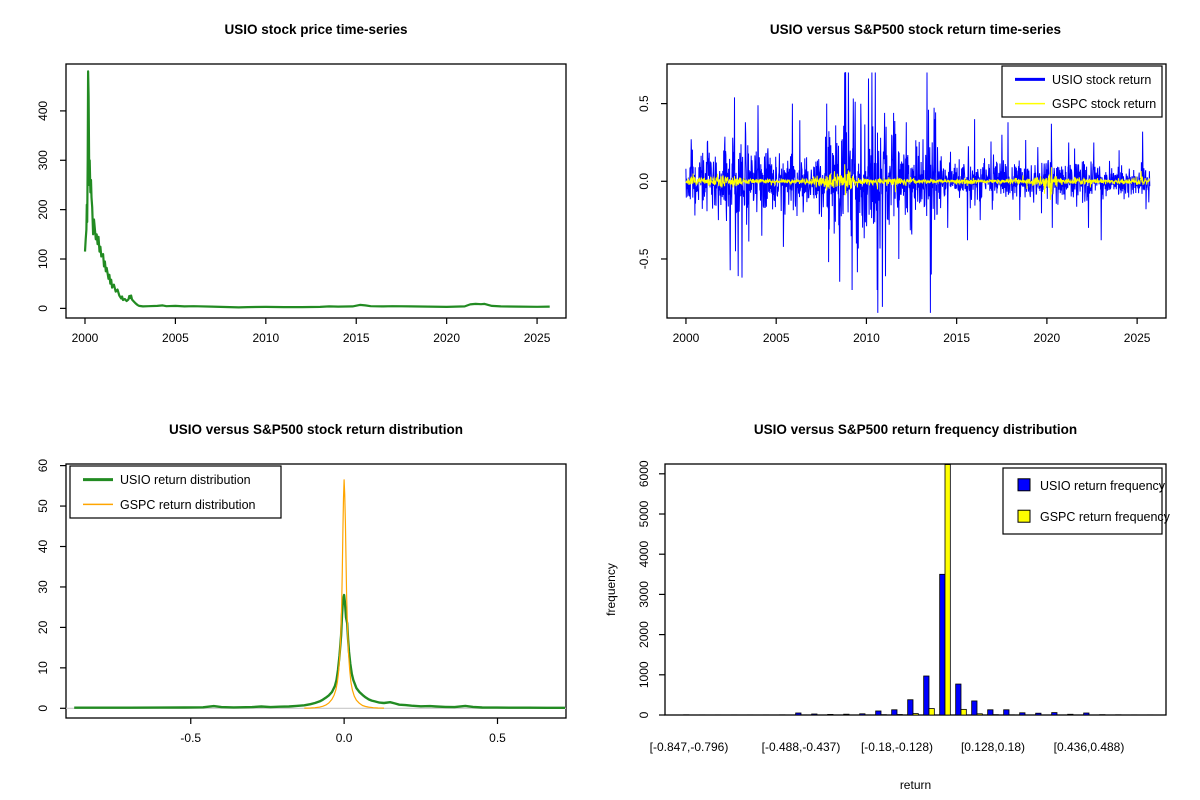 This screenshot has width=1200, height=800. Describe the element at coordinates (644, 181) in the screenshot. I see `y-tick-label: 0.0` at that location.